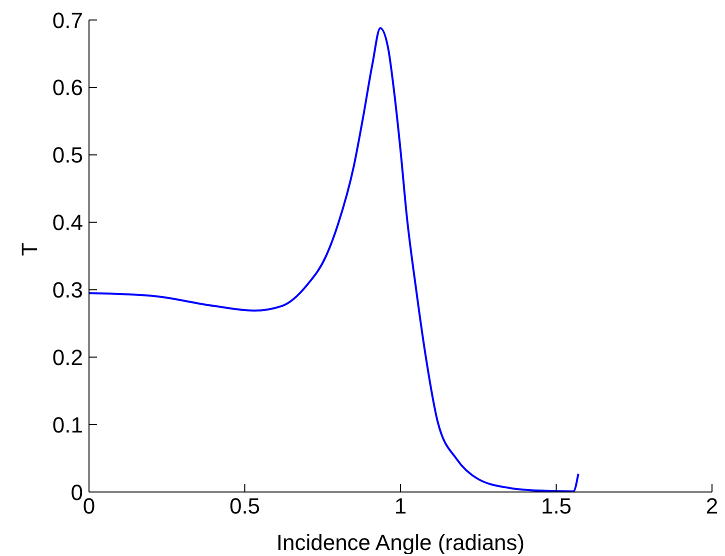 Image resolution: width=725 pixels, height=556 pixels. I want to click on y-tick-label: 0.4, so click(67, 223).